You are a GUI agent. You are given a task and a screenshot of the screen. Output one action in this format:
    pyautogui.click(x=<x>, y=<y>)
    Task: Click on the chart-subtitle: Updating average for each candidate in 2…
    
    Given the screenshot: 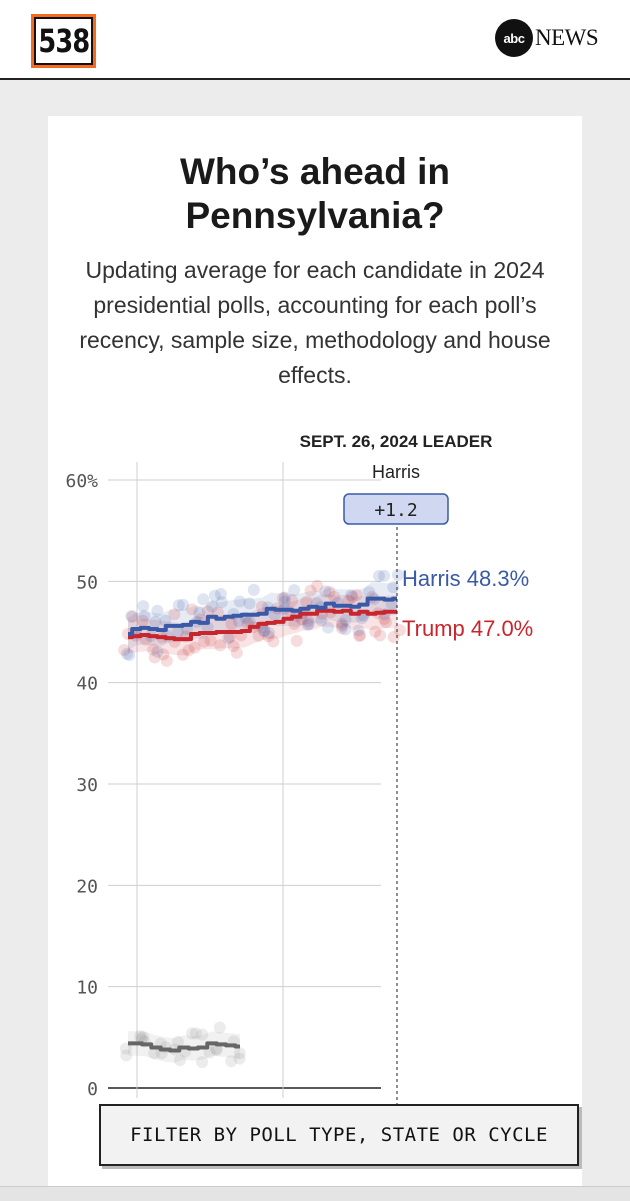 What is the action you would take?
    pyautogui.click(x=315, y=322)
    